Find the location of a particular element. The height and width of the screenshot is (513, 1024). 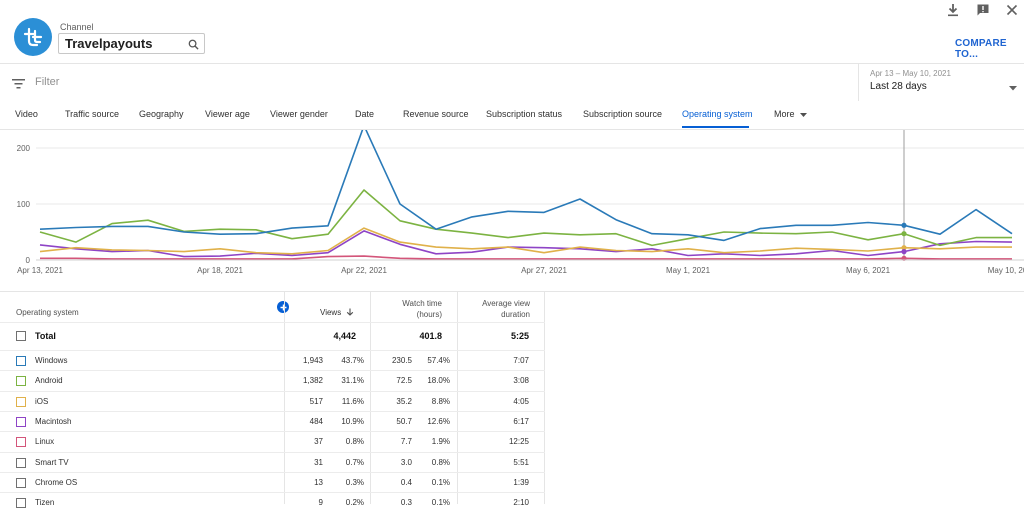

channel-search-box: Travelpayouts is located at coordinates (131, 43).